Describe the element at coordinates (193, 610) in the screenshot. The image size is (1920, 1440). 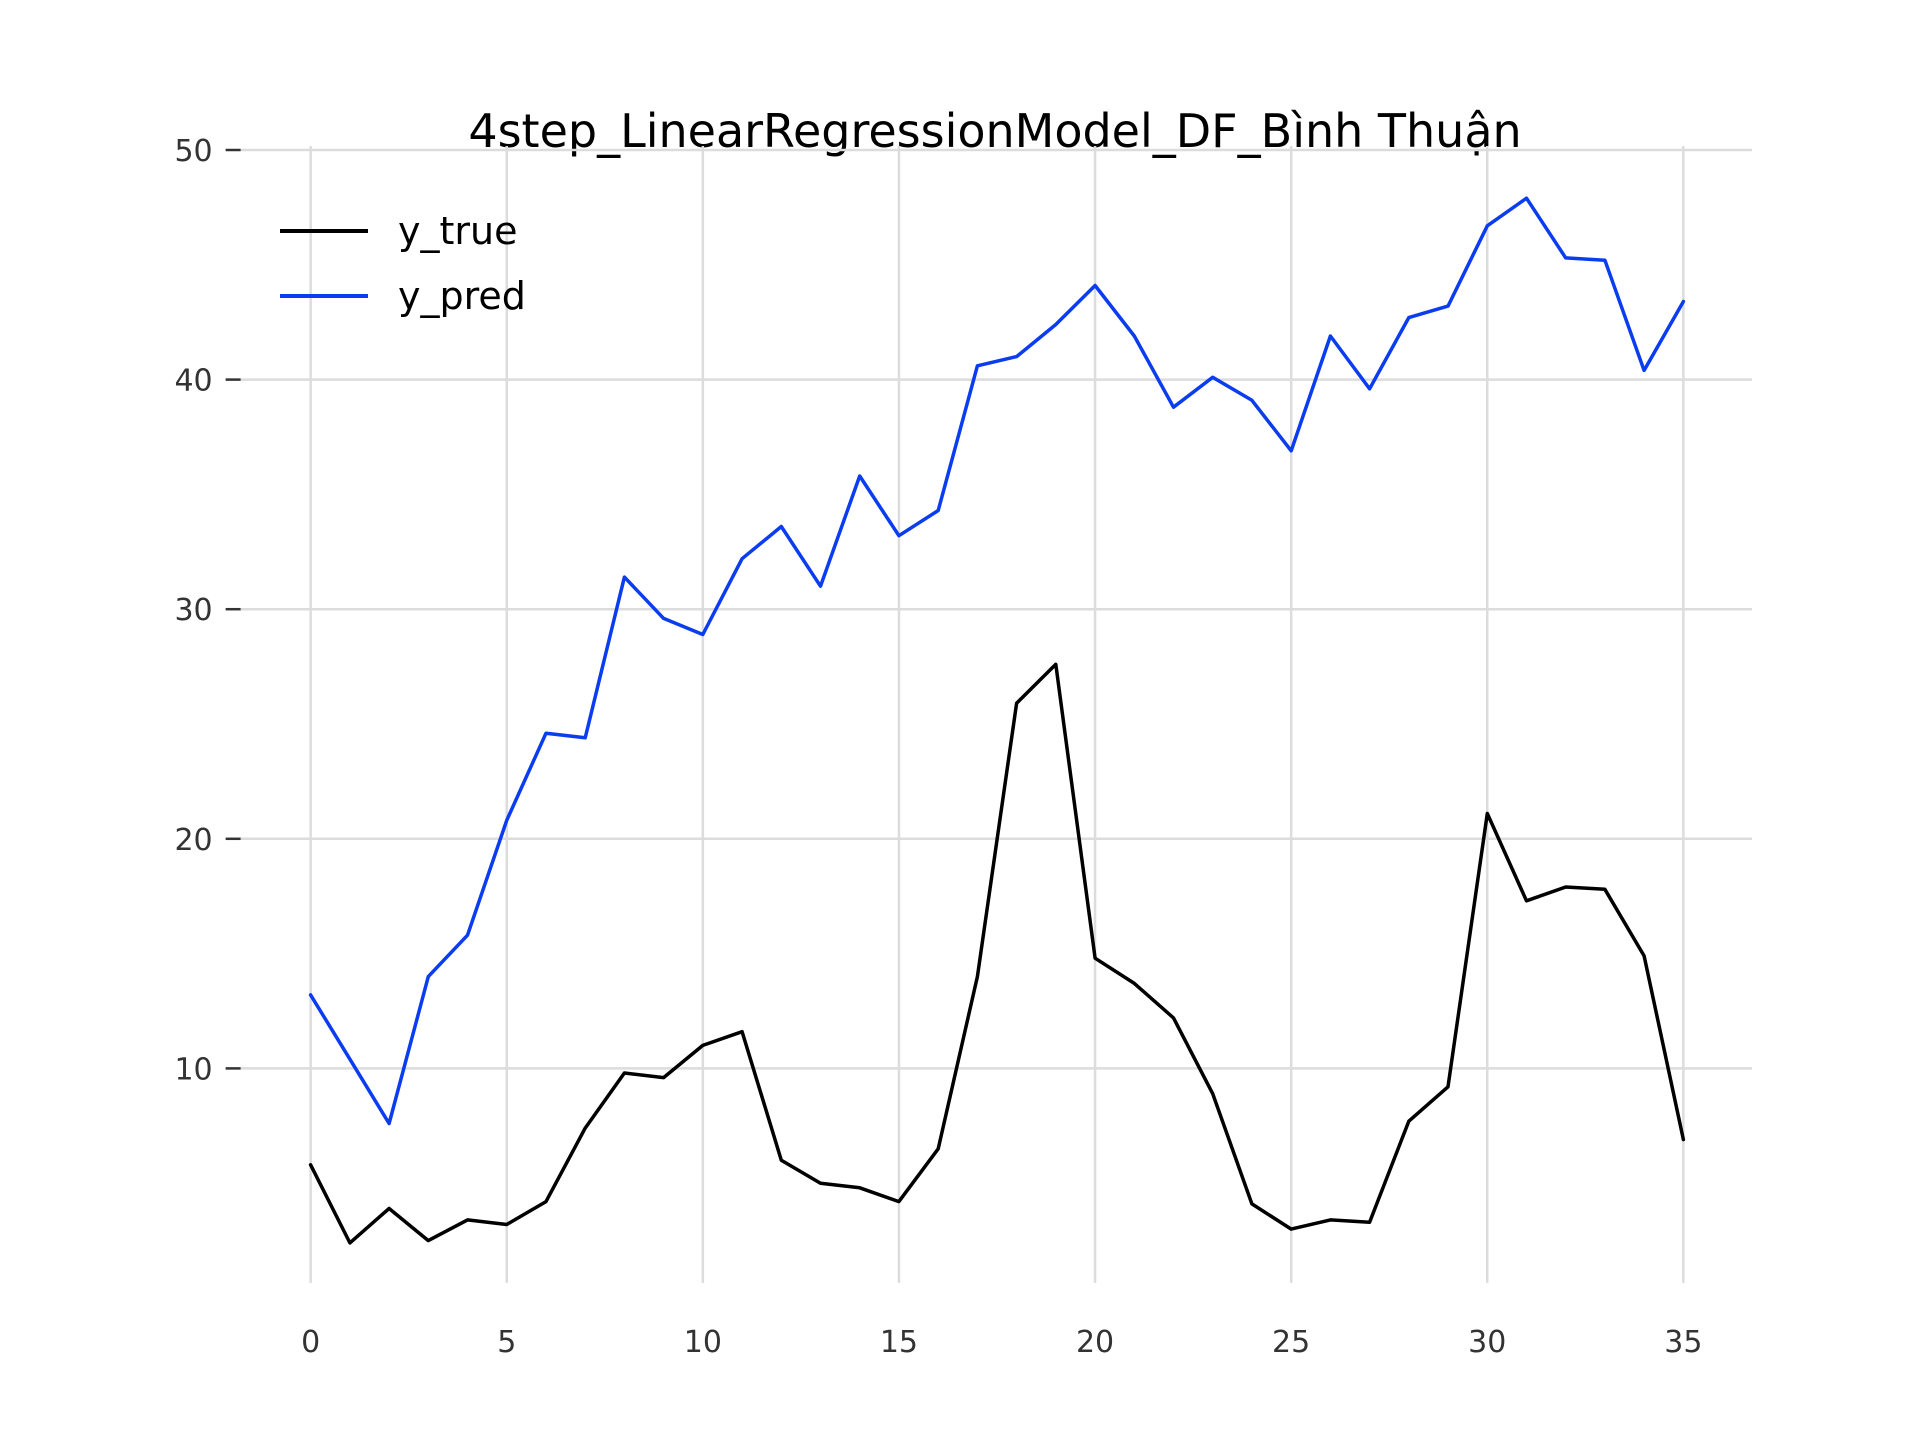
I see `y-tick-label-30: 30` at that location.